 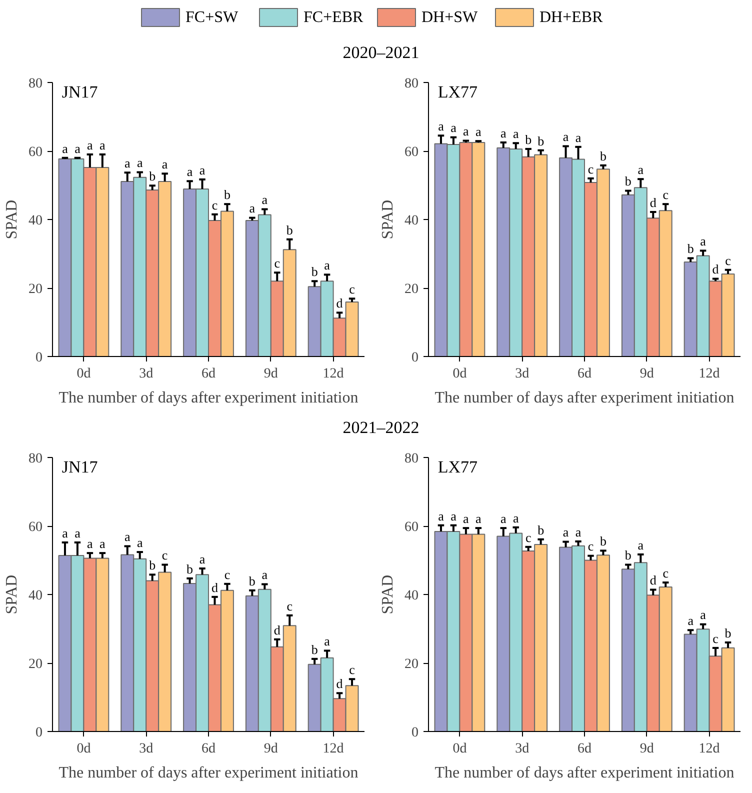 What do you see at coordinates (334, 17) in the screenshot?
I see `legend-label: FC+EBR` at bounding box center [334, 17].